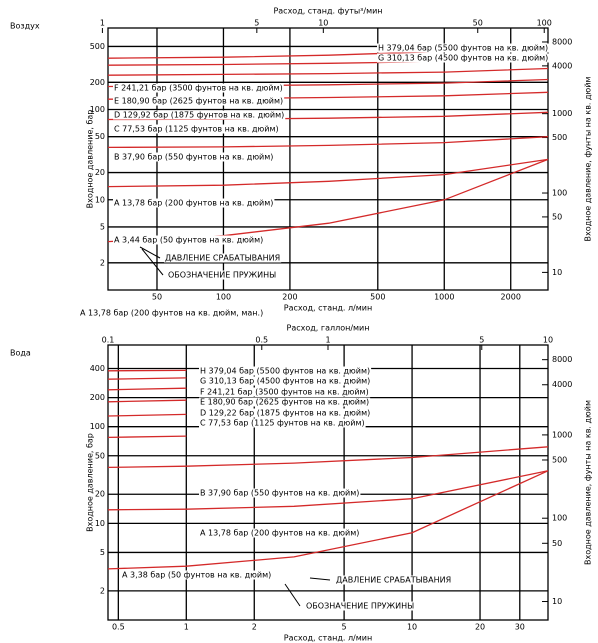  Describe the element at coordinates (118, 627) in the screenshot. I see `x-tick-label: 0.5` at that location.